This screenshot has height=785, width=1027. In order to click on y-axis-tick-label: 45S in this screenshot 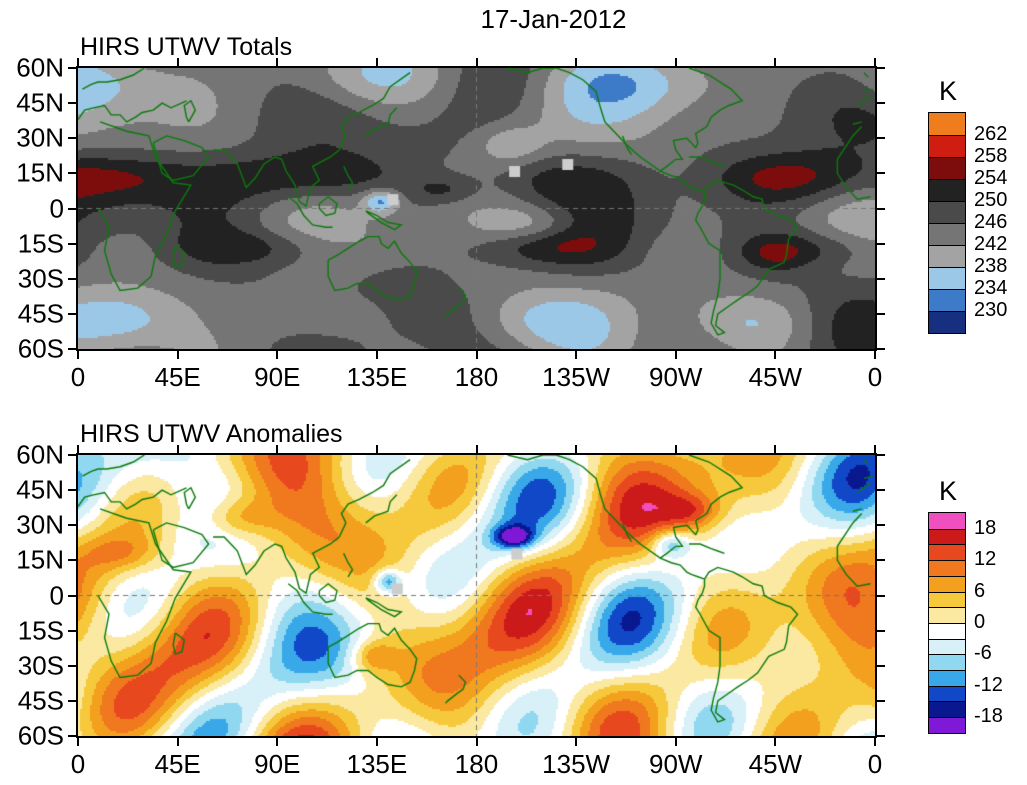, I will do `click(40, 700)`.